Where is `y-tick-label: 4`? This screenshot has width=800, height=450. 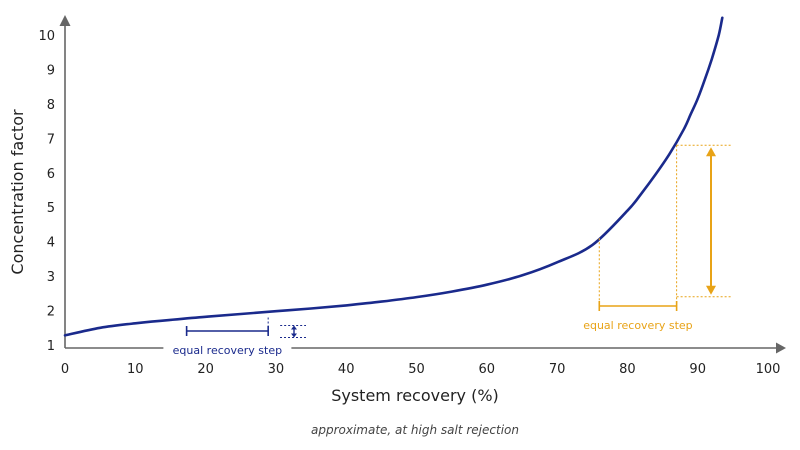
y-tick-label: 4 is located at coordinates (51, 243).